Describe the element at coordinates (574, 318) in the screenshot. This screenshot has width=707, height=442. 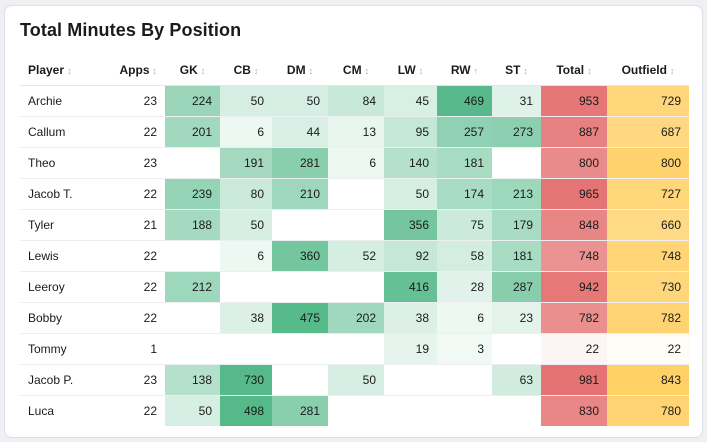
I see `cell-total: 782` at that location.